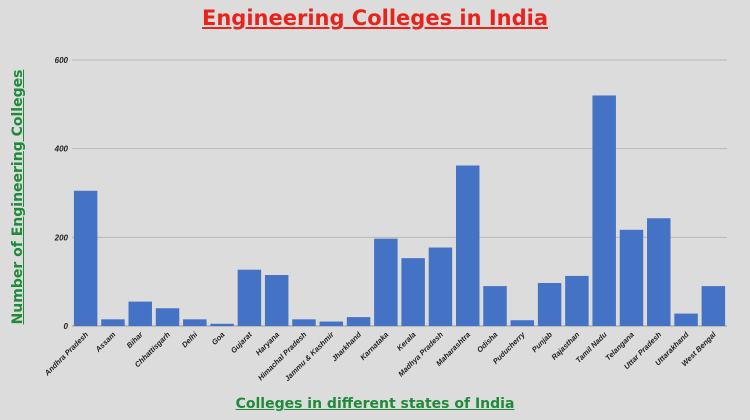 The height and width of the screenshot is (420, 750). Describe the element at coordinates (241, 342) in the screenshot. I see `category-label: Gujarat` at that location.